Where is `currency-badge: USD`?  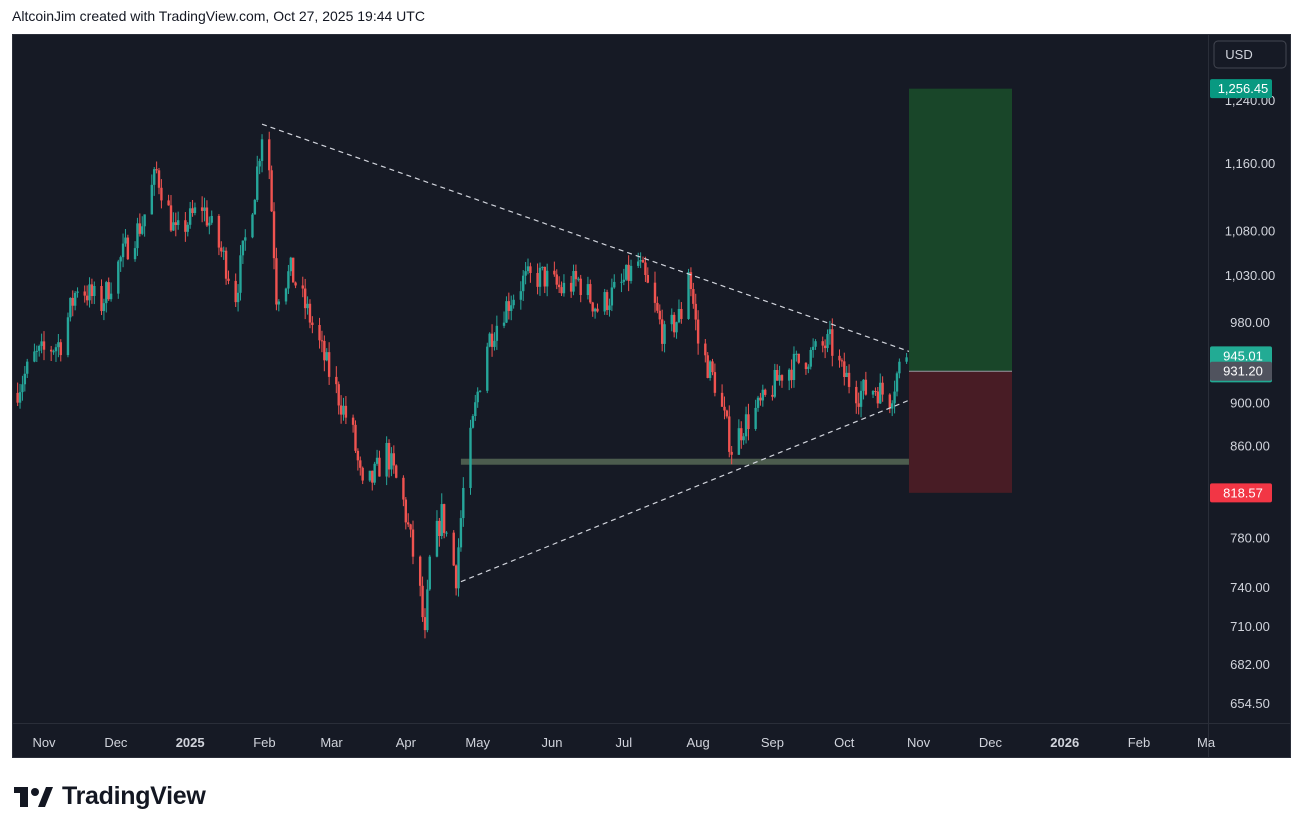 currency-badge: USD is located at coordinates (1250, 54).